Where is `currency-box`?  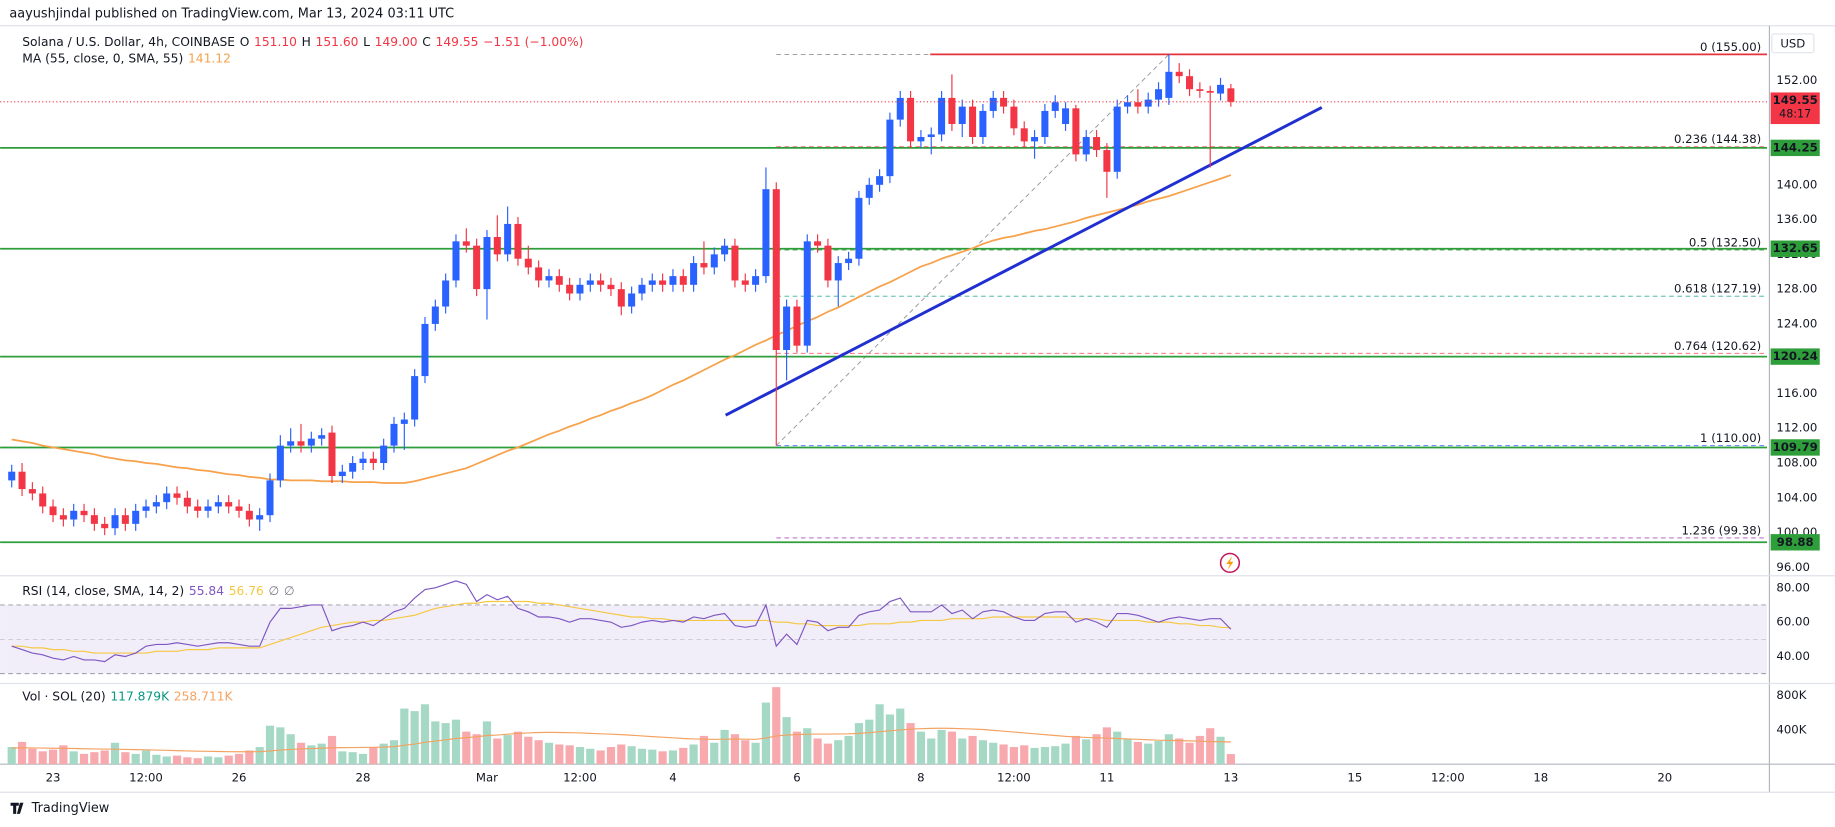
currency-box is located at coordinates (1793, 43).